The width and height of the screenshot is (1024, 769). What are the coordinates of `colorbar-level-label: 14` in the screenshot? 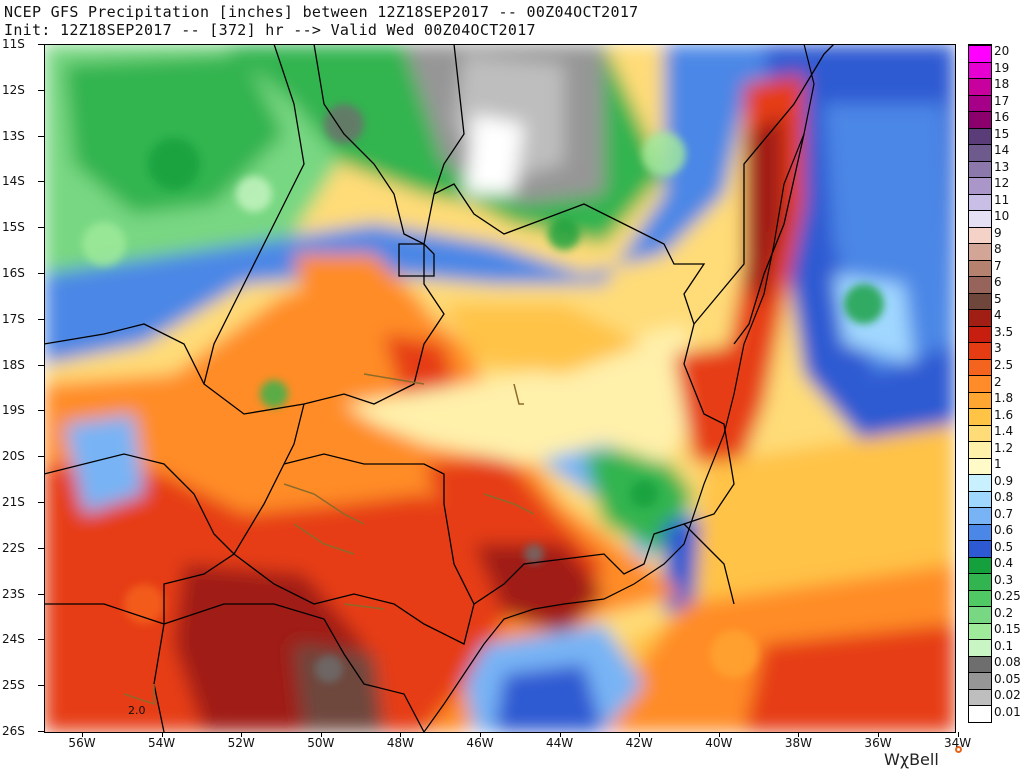 It's located at (1002, 150).